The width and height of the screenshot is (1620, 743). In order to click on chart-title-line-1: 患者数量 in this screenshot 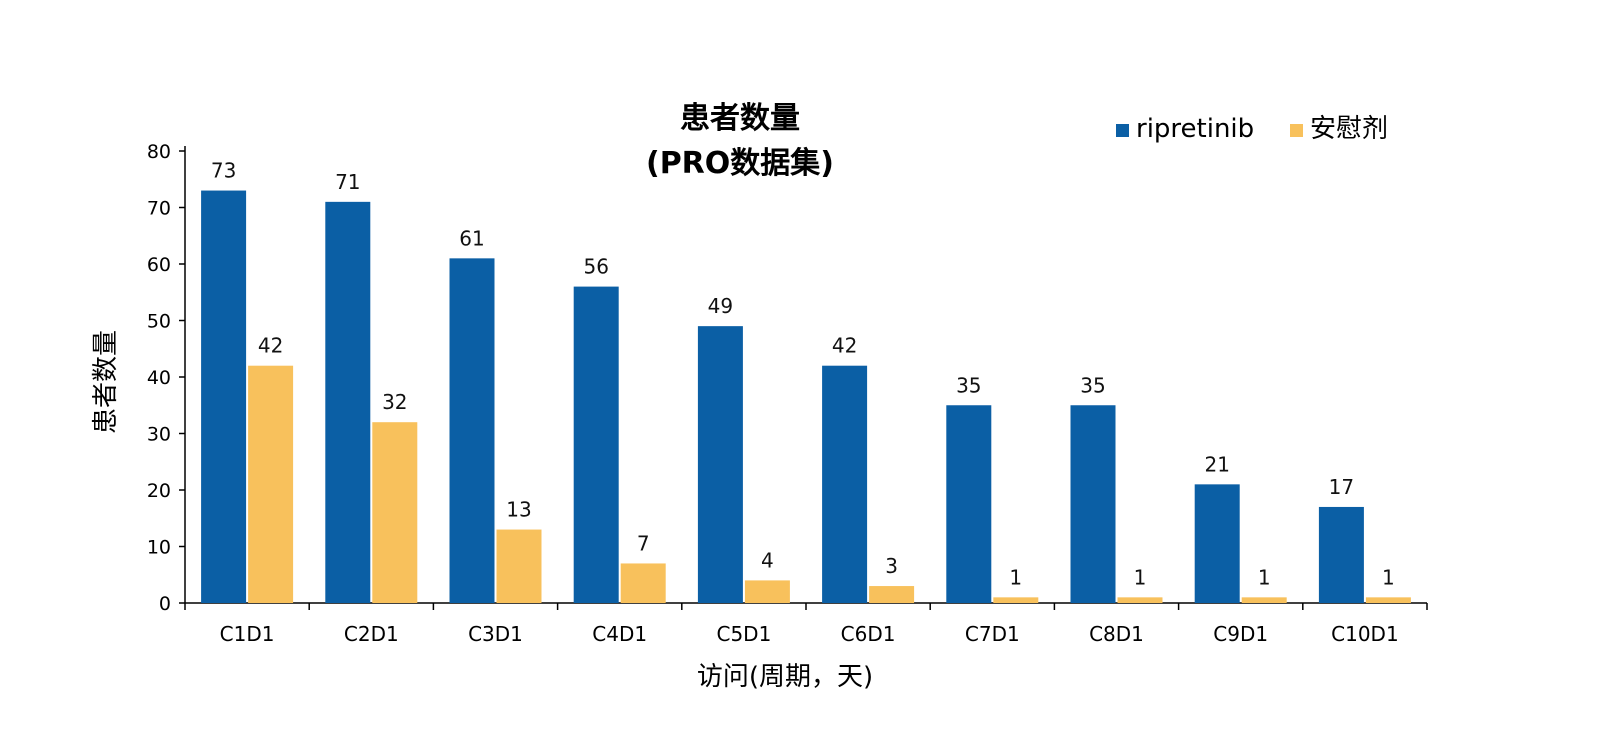, I will do `click(740, 118)`.